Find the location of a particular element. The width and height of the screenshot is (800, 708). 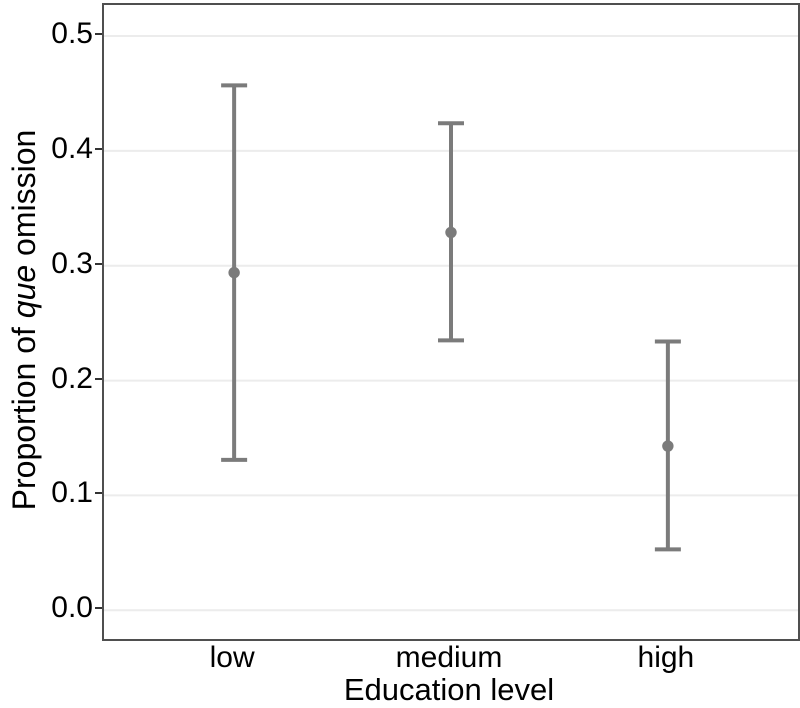

y-tick-label: 0.4 is located at coordinates (72, 148).